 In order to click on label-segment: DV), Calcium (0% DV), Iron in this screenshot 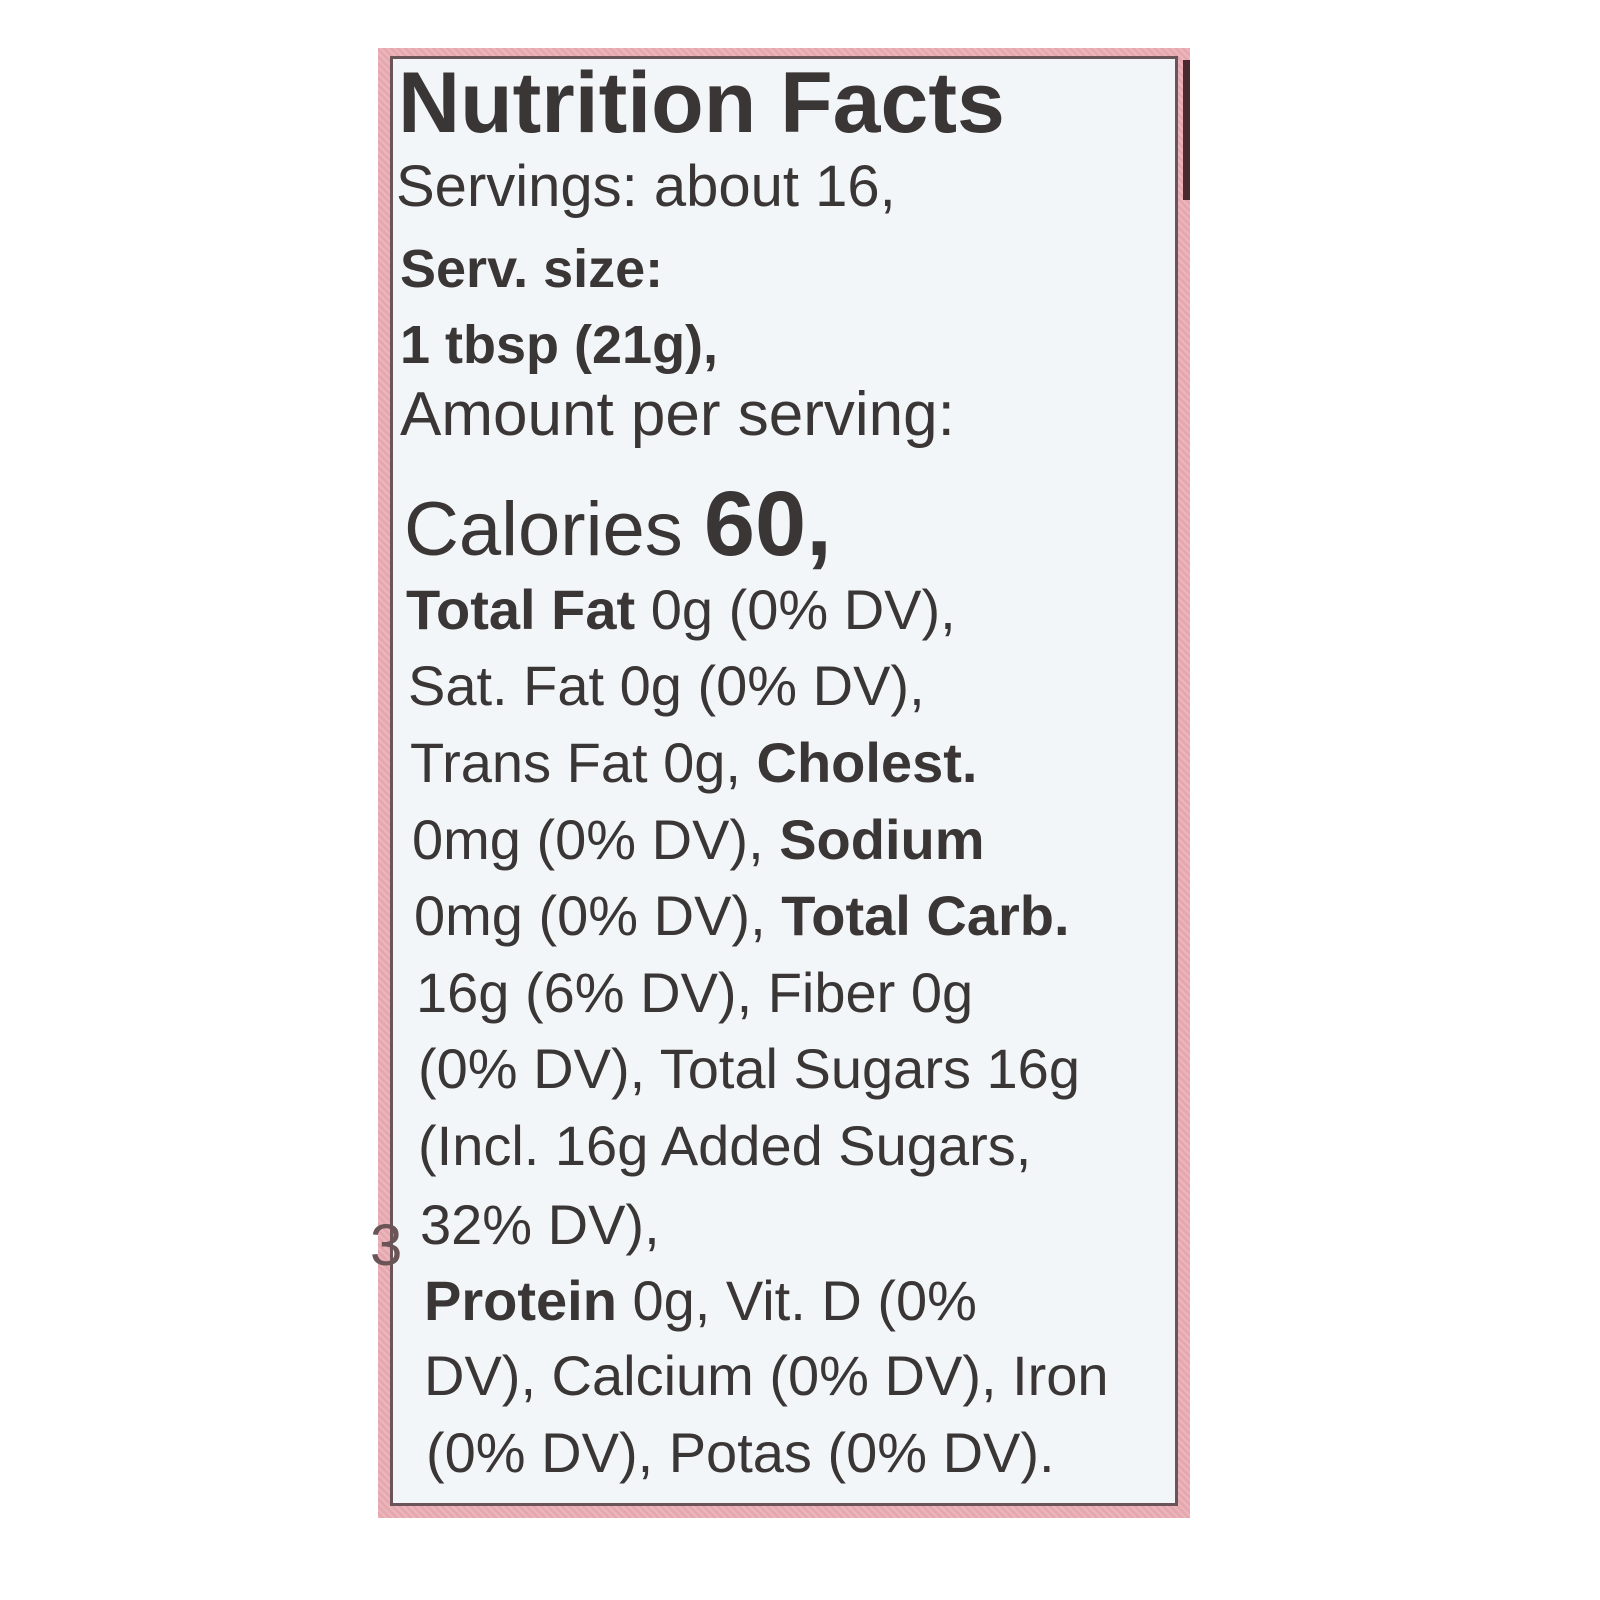, I will do `click(766, 1375)`.